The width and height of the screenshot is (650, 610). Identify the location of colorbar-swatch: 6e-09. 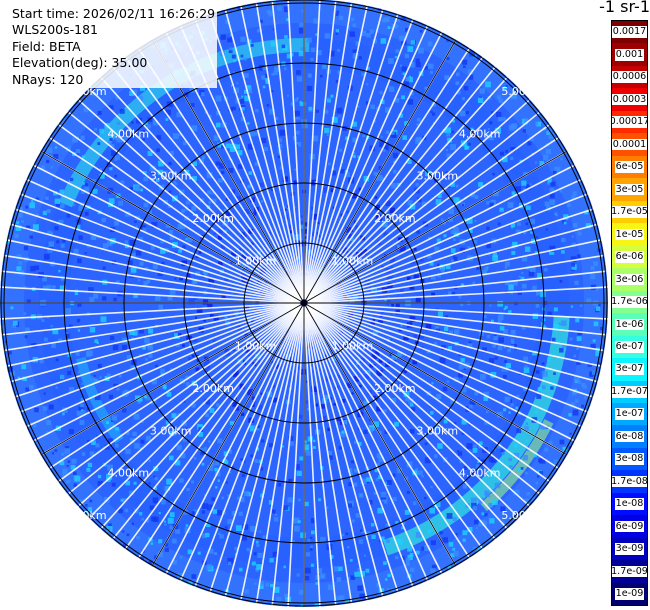
(629, 526).